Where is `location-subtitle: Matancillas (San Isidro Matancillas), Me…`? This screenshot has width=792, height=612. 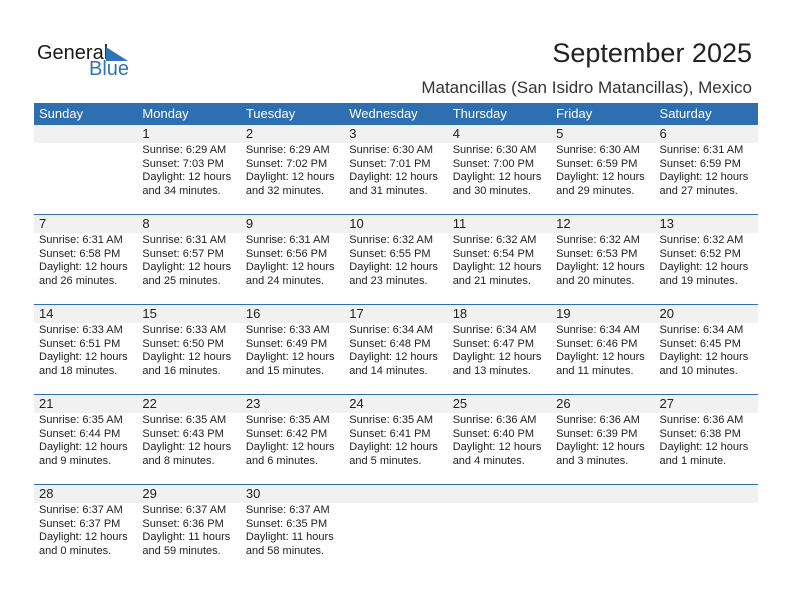
location-subtitle: Matancillas (San Isidro Matancillas), Me… is located at coordinates (586, 87).